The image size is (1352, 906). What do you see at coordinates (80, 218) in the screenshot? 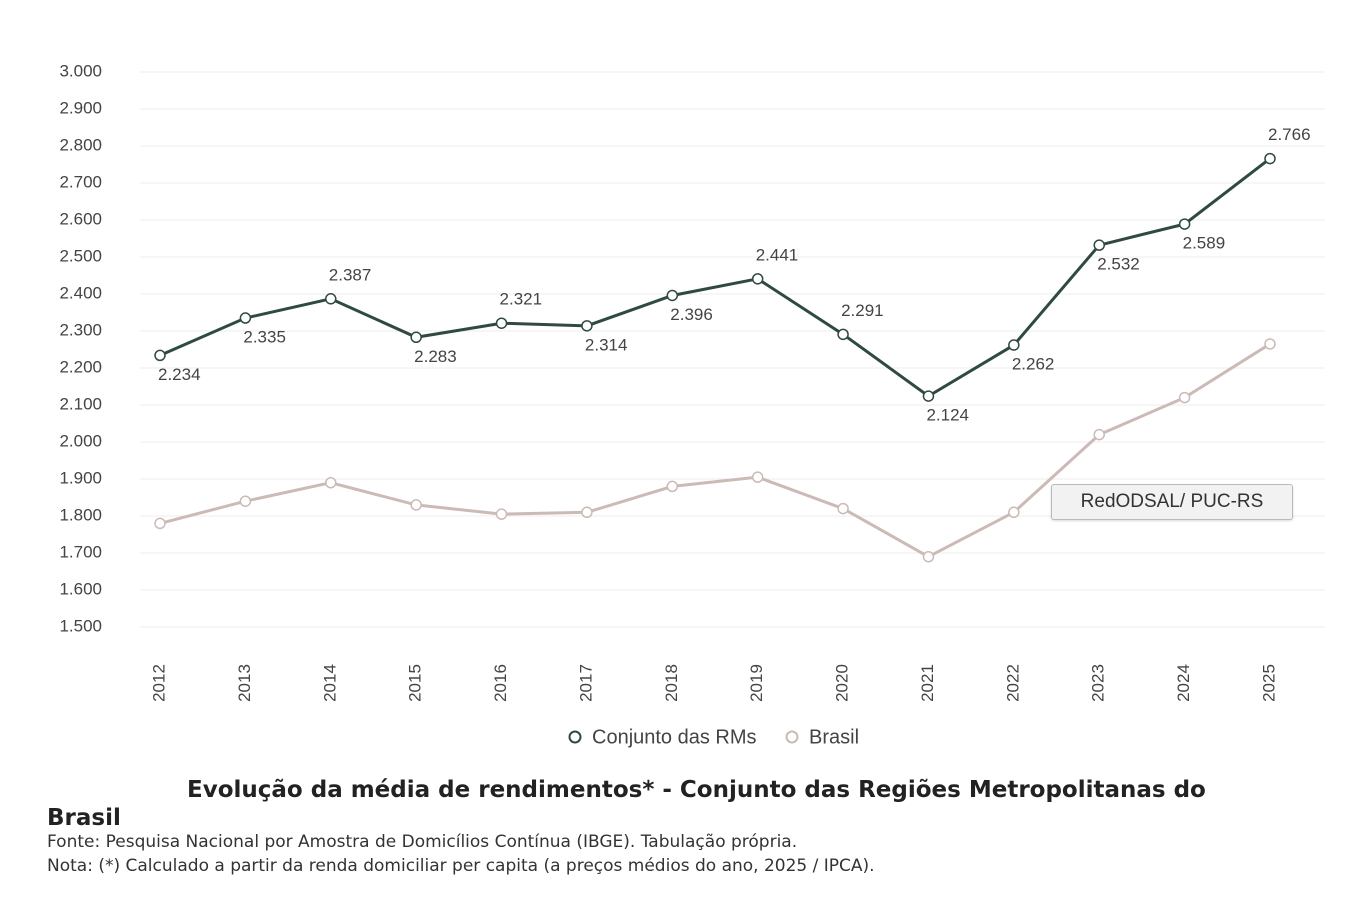
I see `y-tick-label: 2.600` at bounding box center [80, 218].